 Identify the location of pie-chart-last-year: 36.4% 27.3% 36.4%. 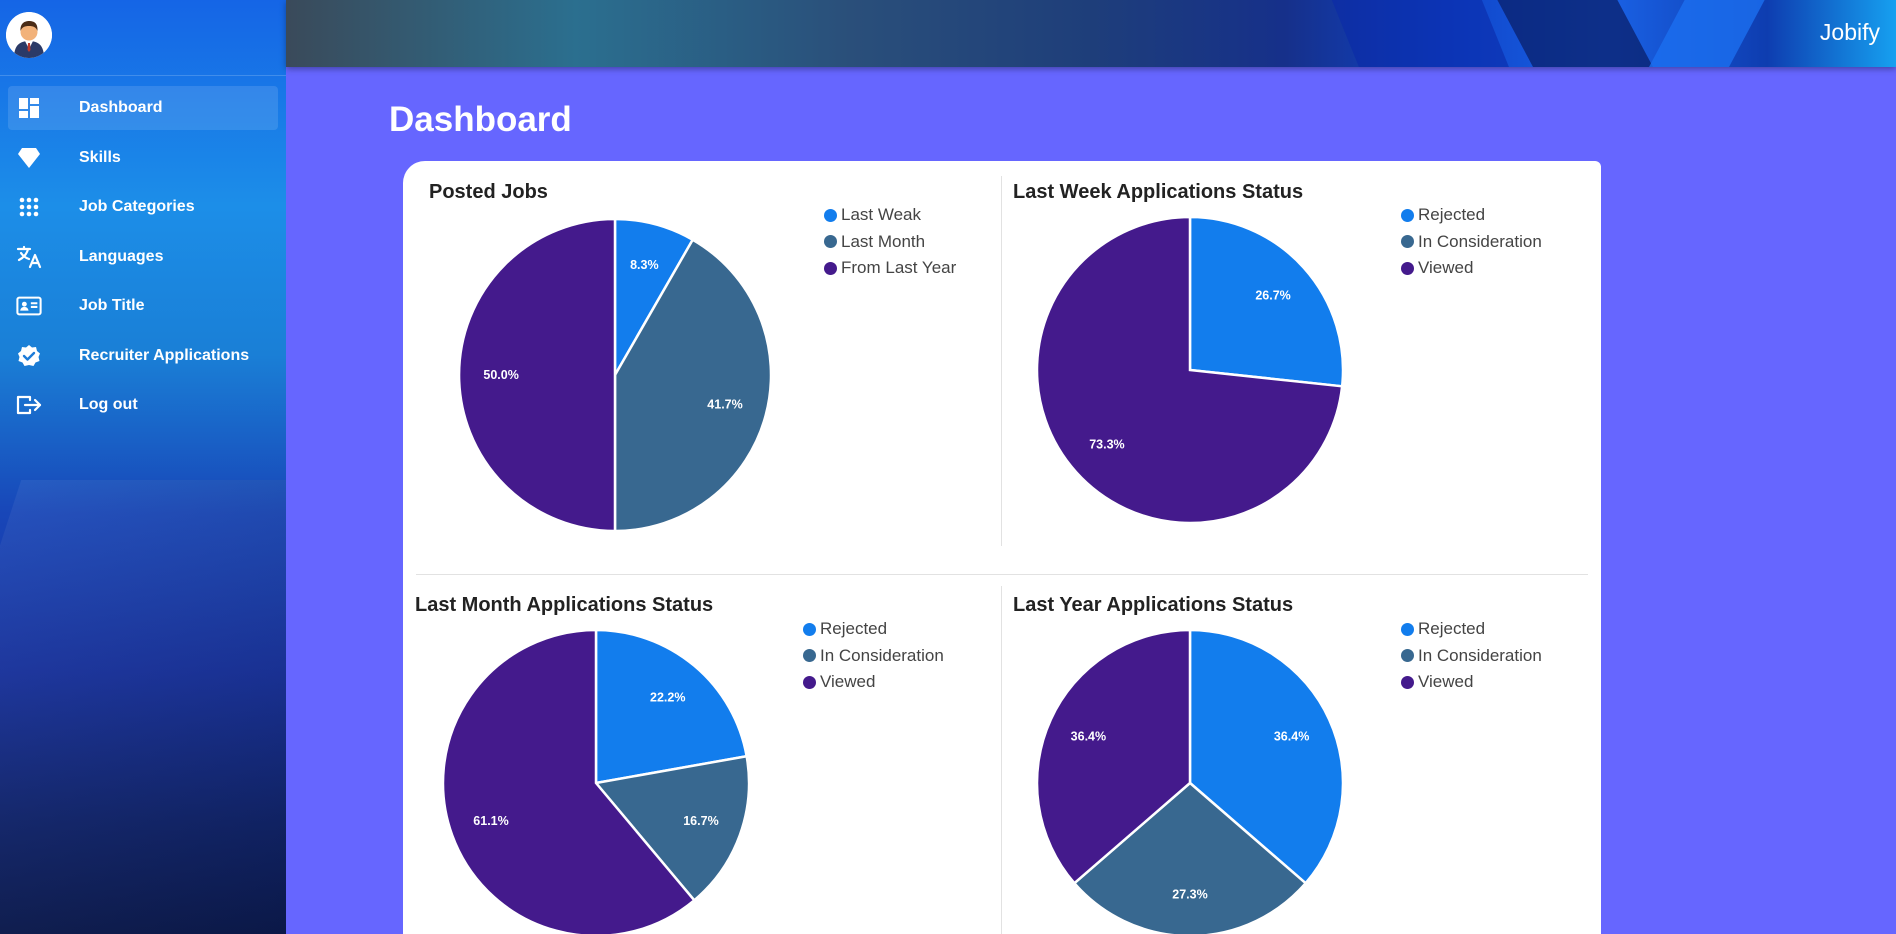
(1190, 781).